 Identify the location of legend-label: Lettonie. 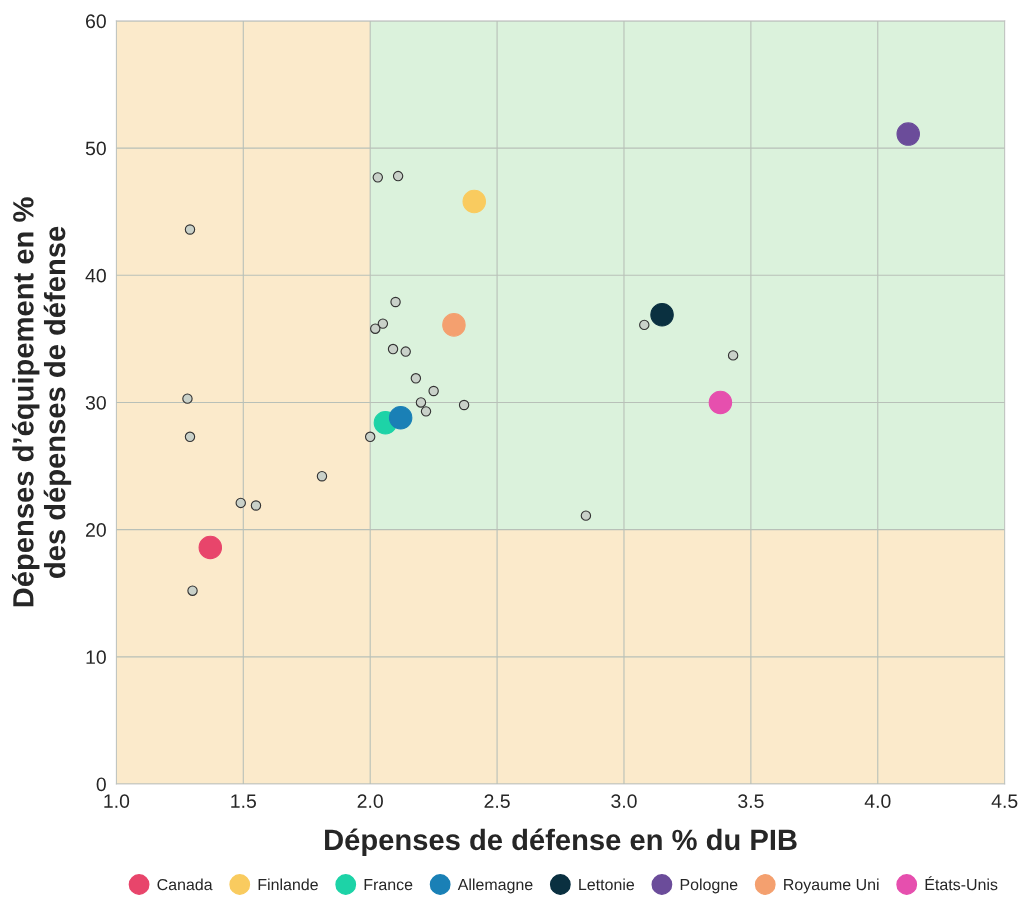
(607, 884).